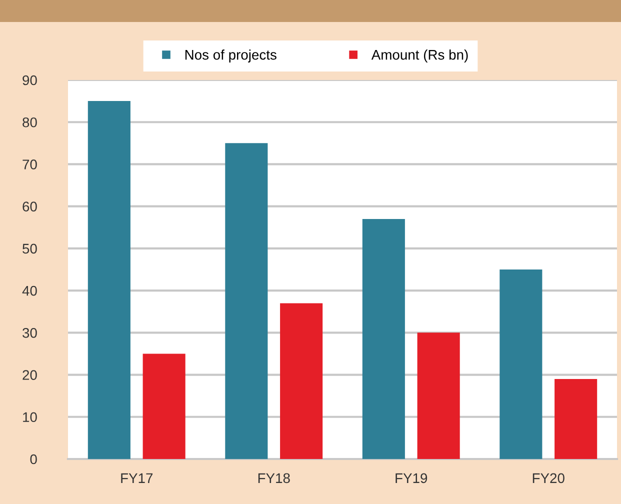 Image resolution: width=621 pixels, height=504 pixels. Describe the element at coordinates (419, 56) in the screenshot. I see `legend-label: Amount (Rs bn)` at that location.